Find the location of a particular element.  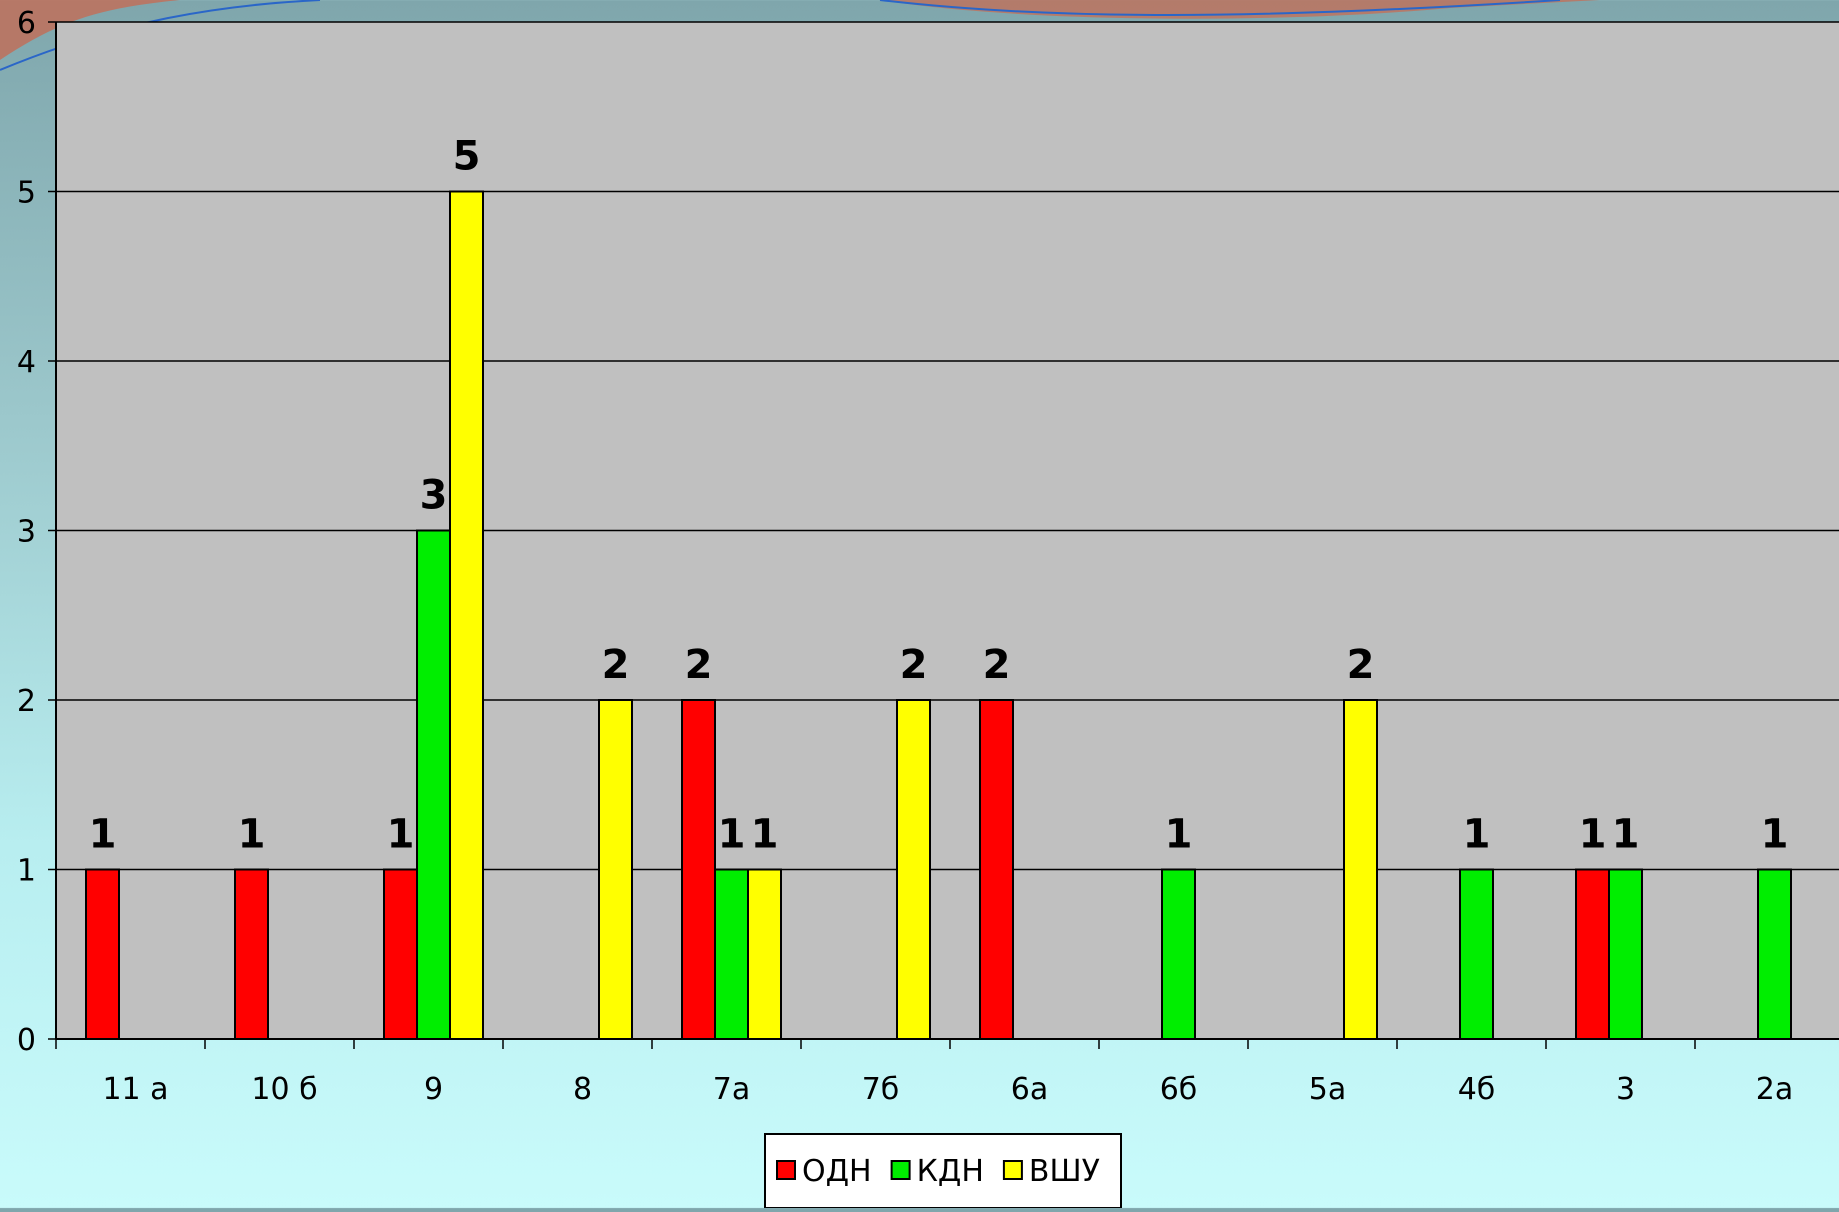

bar-ОДН-6а is located at coordinates (996, 869).